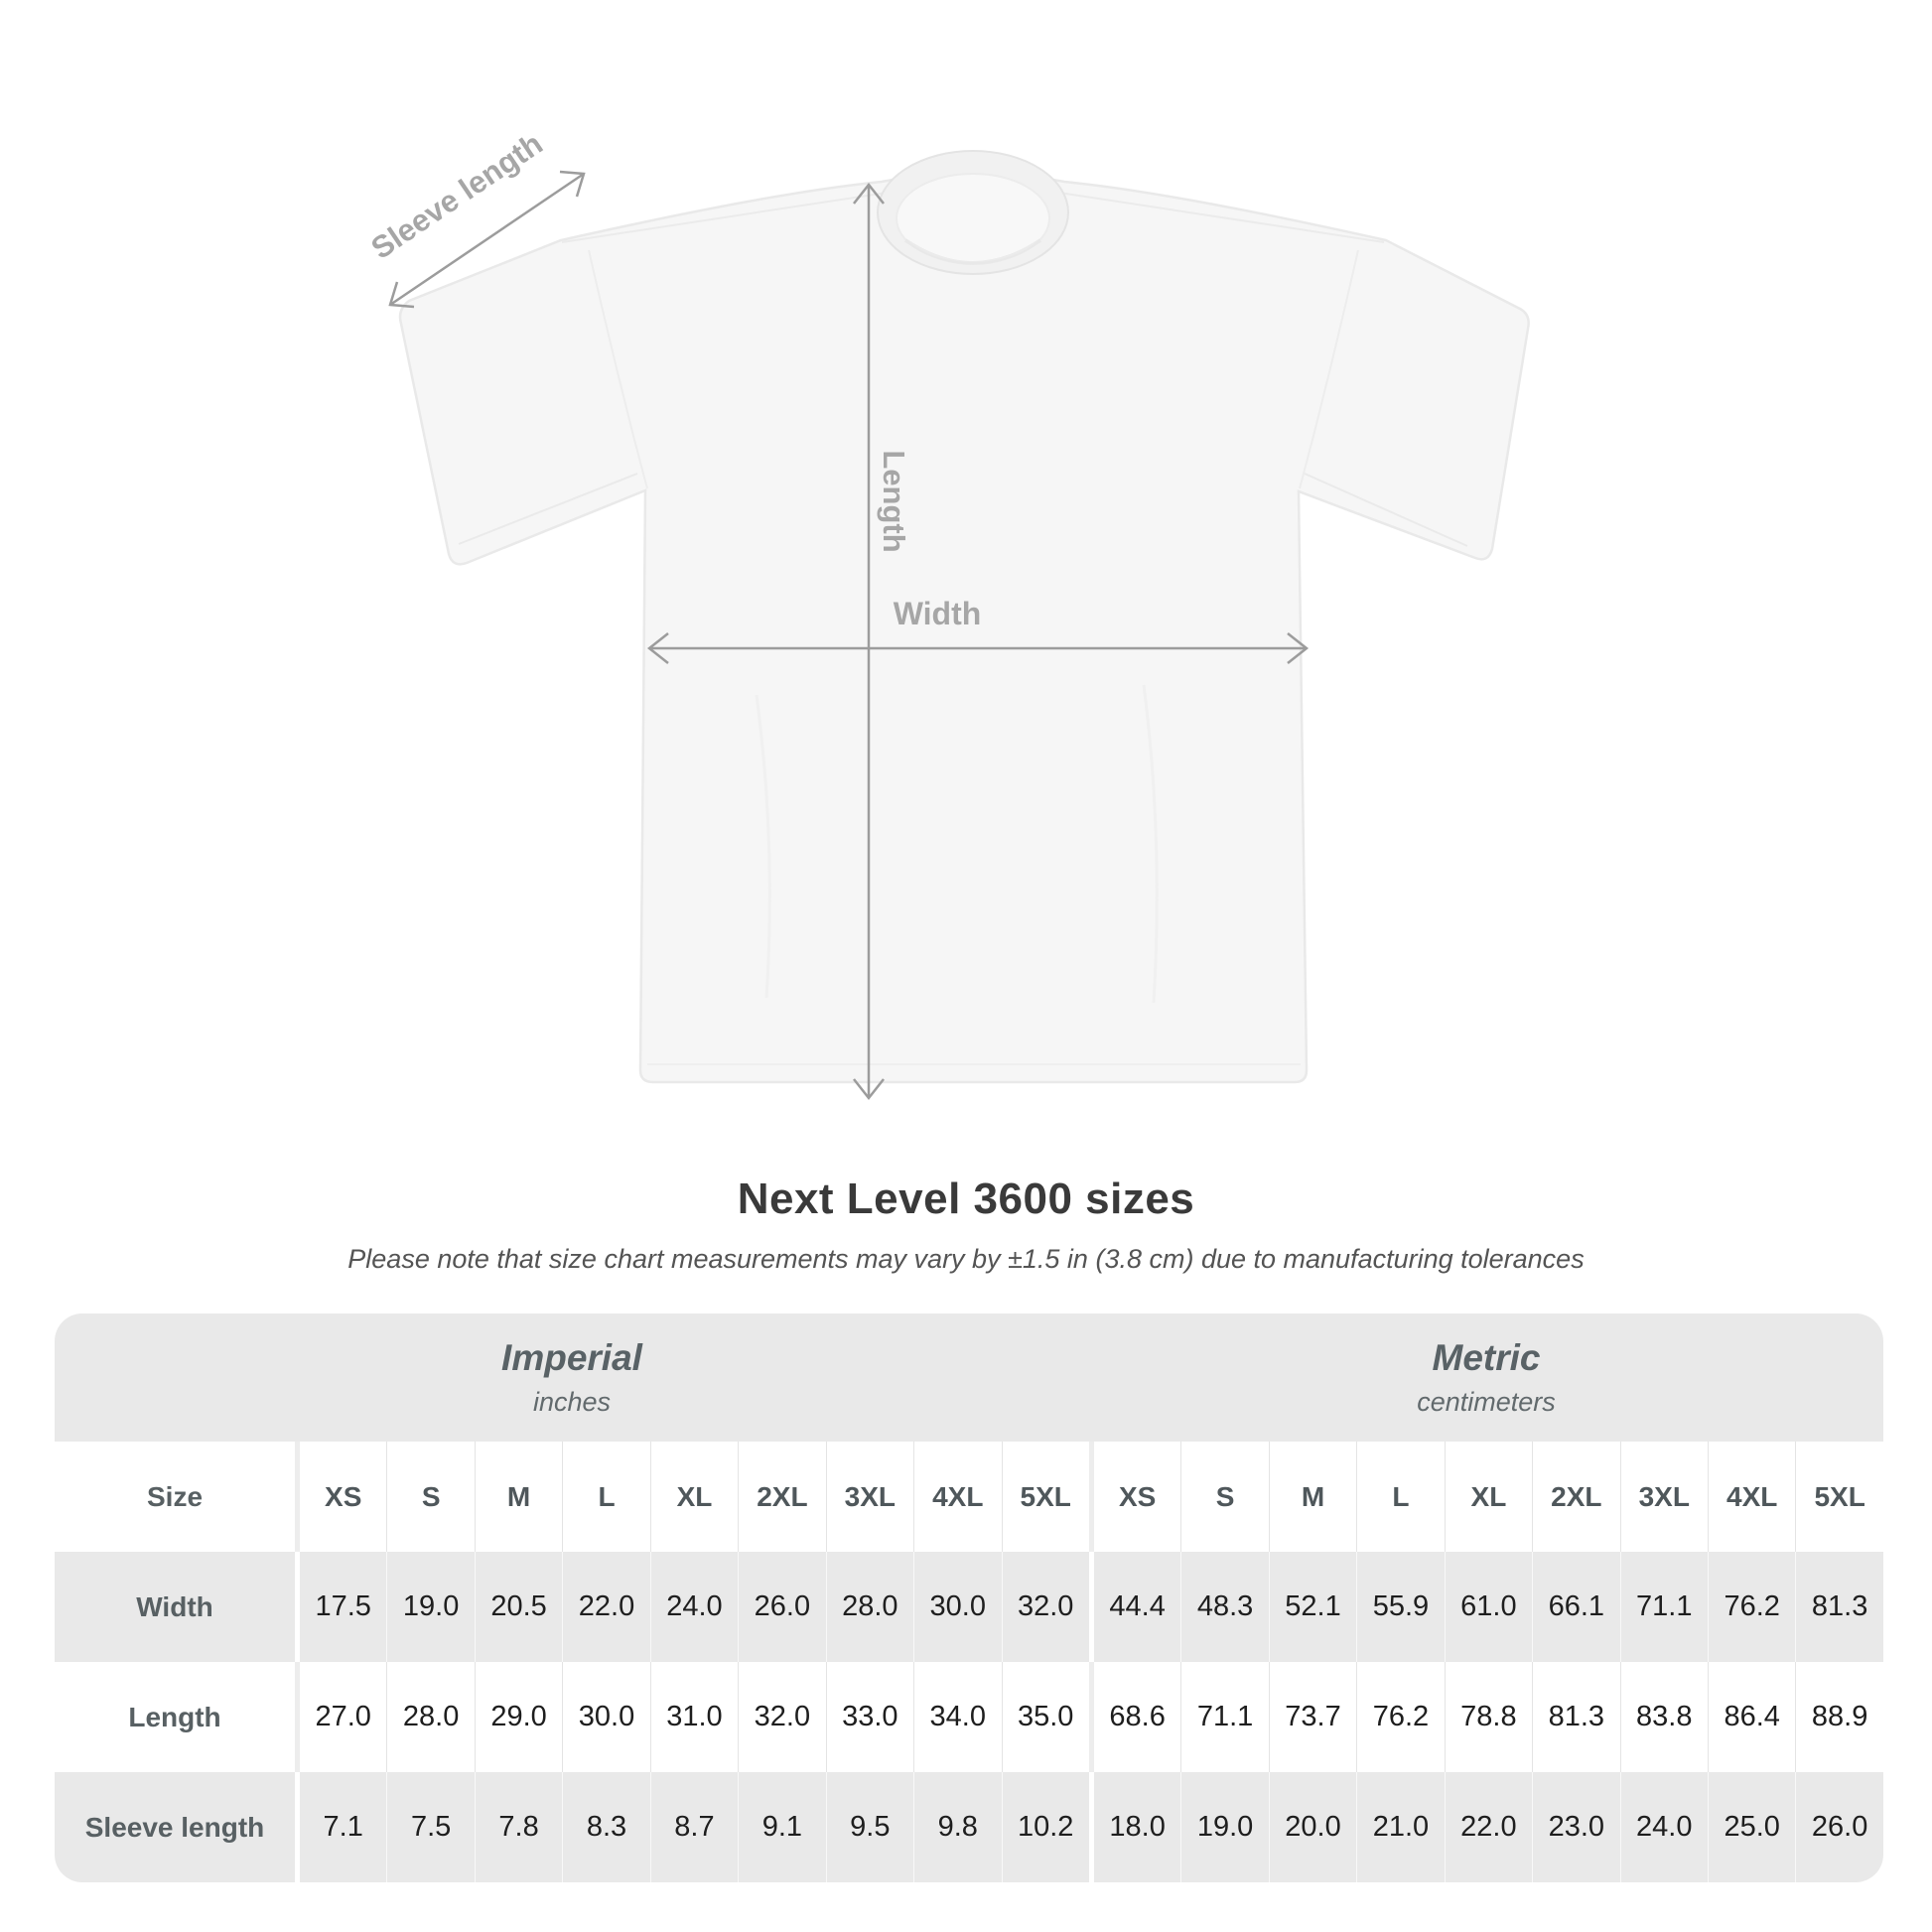  Describe the element at coordinates (1134, 1717) in the screenshot. I see `value-cell: 68.6` at that location.